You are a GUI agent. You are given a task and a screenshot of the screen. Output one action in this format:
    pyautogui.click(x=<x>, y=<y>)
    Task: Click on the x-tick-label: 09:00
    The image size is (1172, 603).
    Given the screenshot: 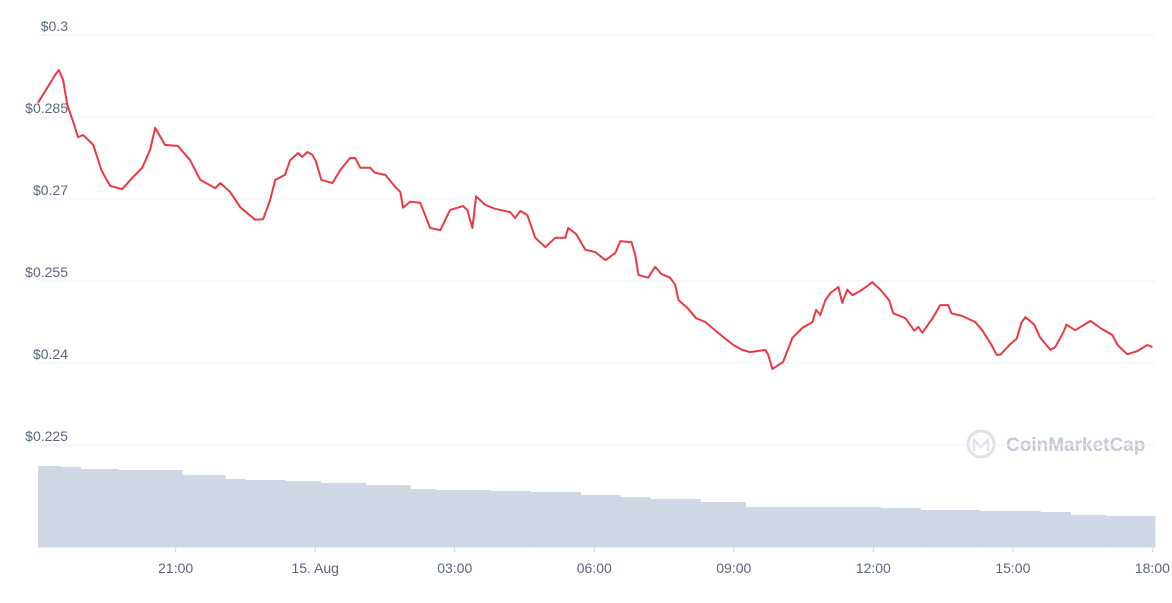 What is the action you would take?
    pyautogui.click(x=733, y=568)
    